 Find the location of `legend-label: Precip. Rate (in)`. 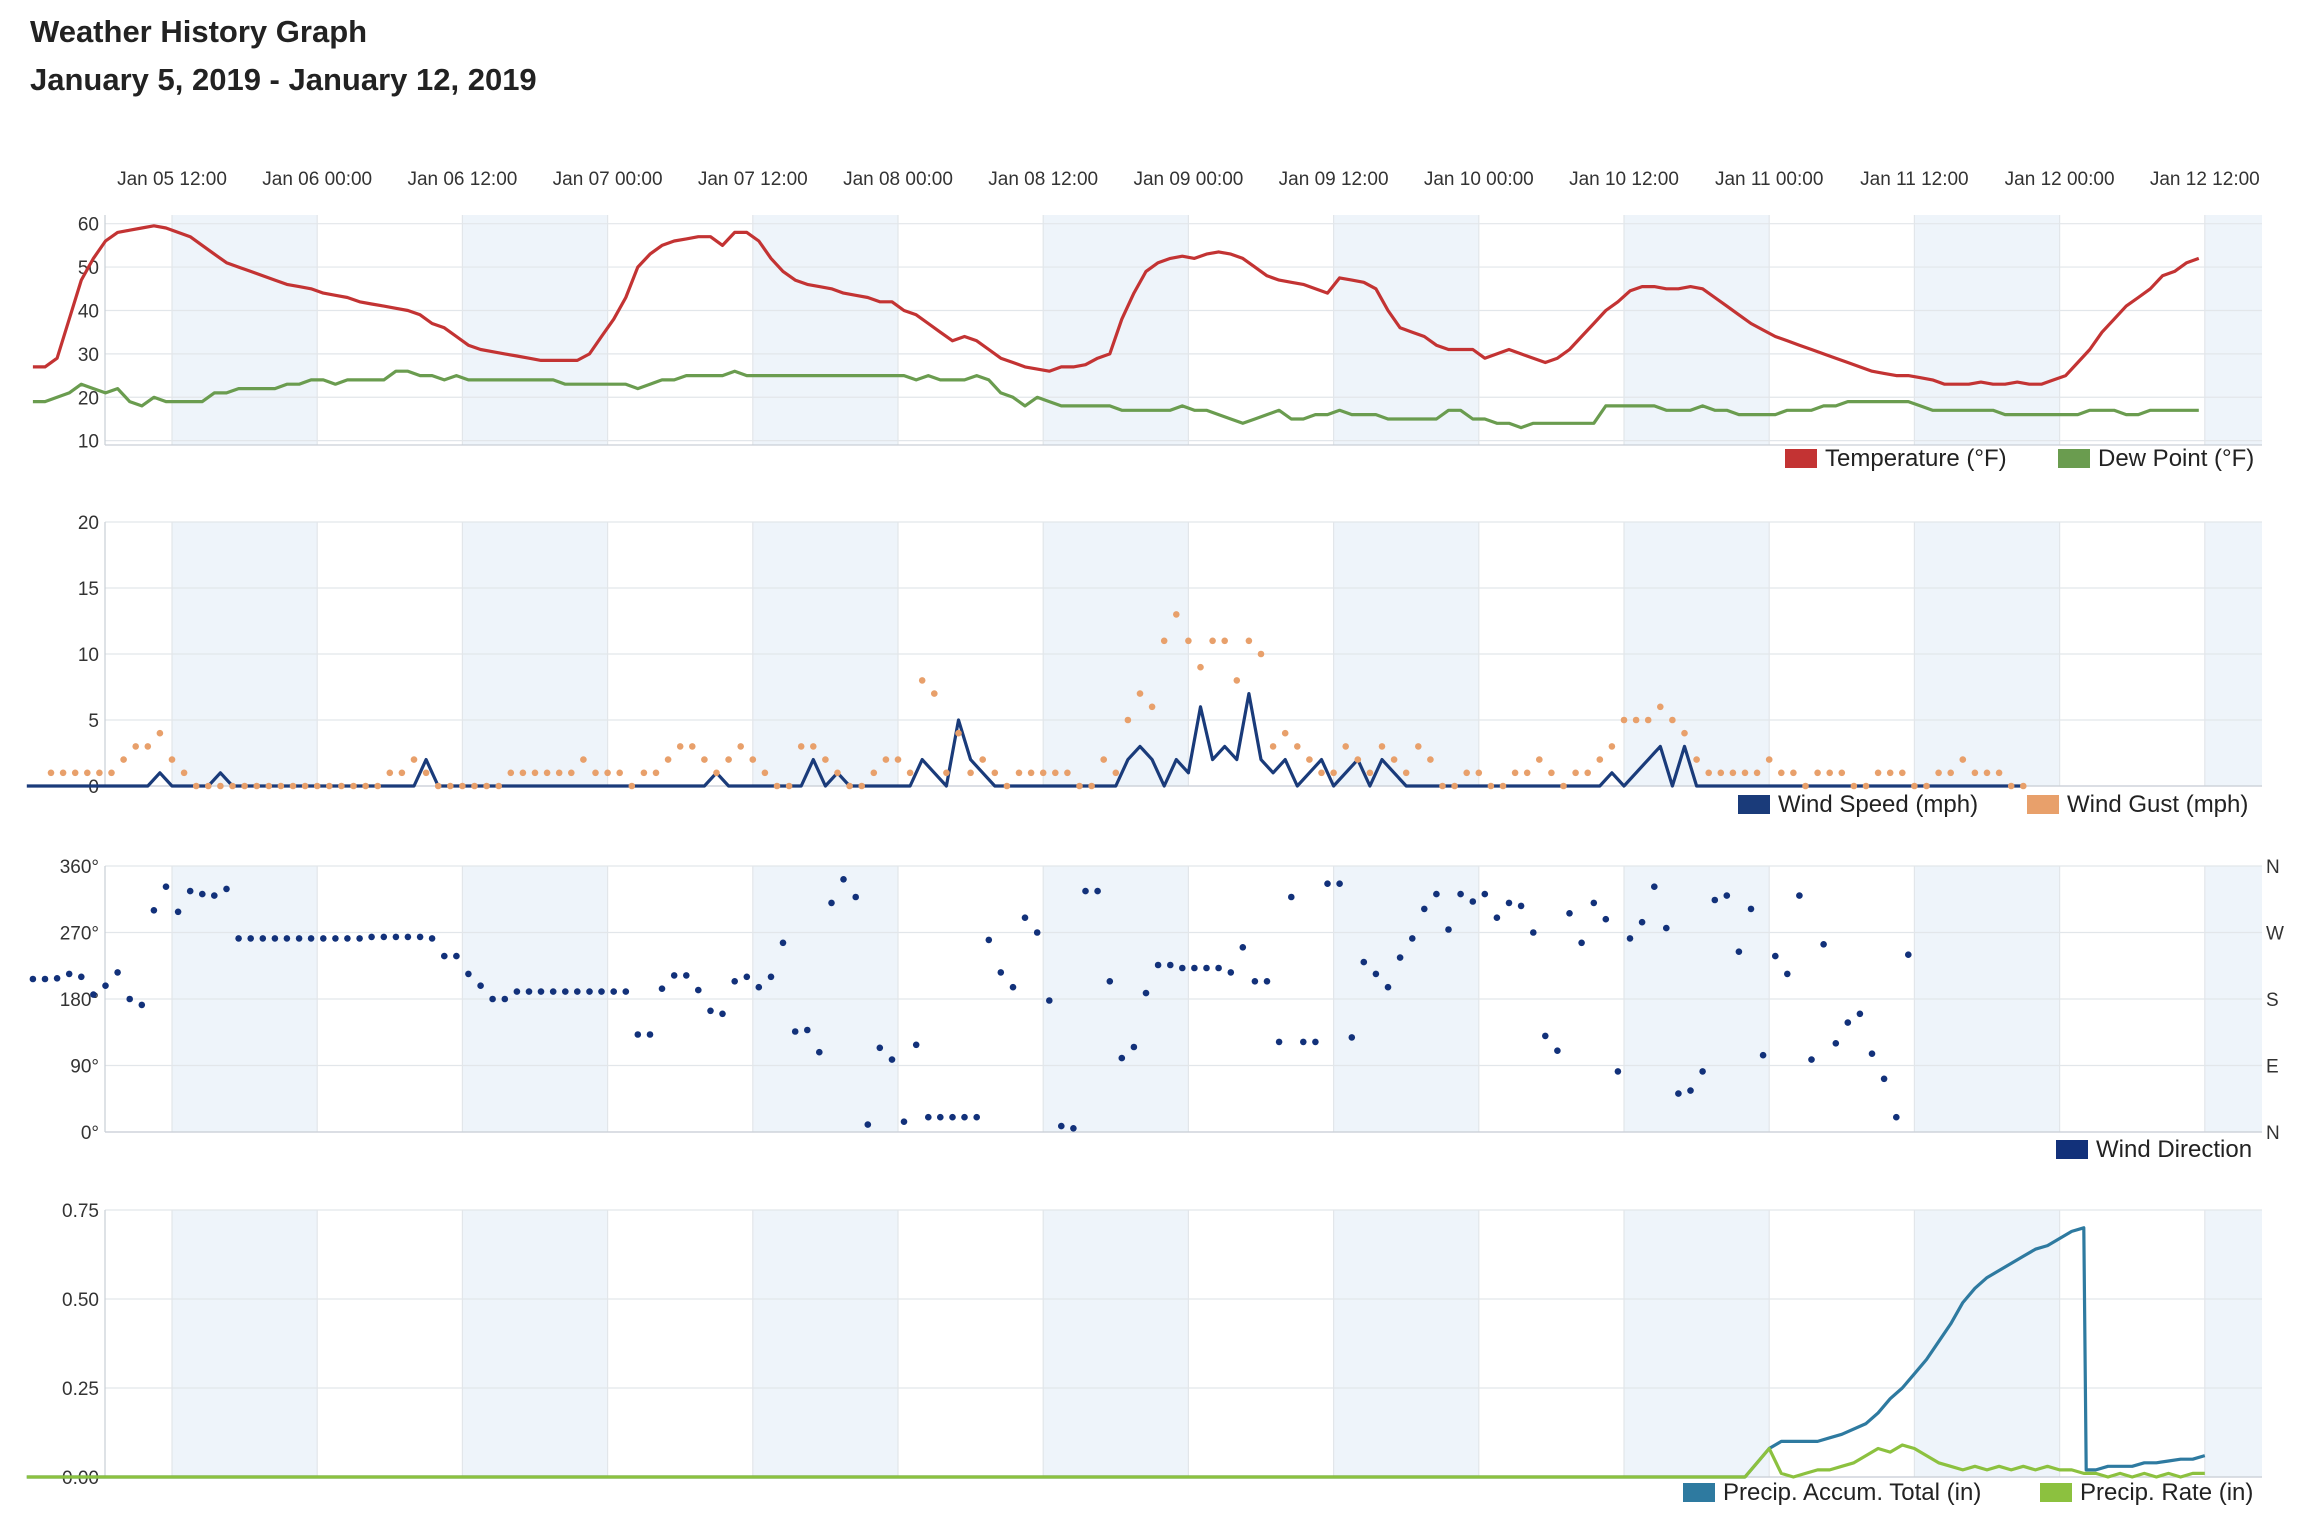

legend-label: Precip. Rate (in) is located at coordinates (2166, 1492).